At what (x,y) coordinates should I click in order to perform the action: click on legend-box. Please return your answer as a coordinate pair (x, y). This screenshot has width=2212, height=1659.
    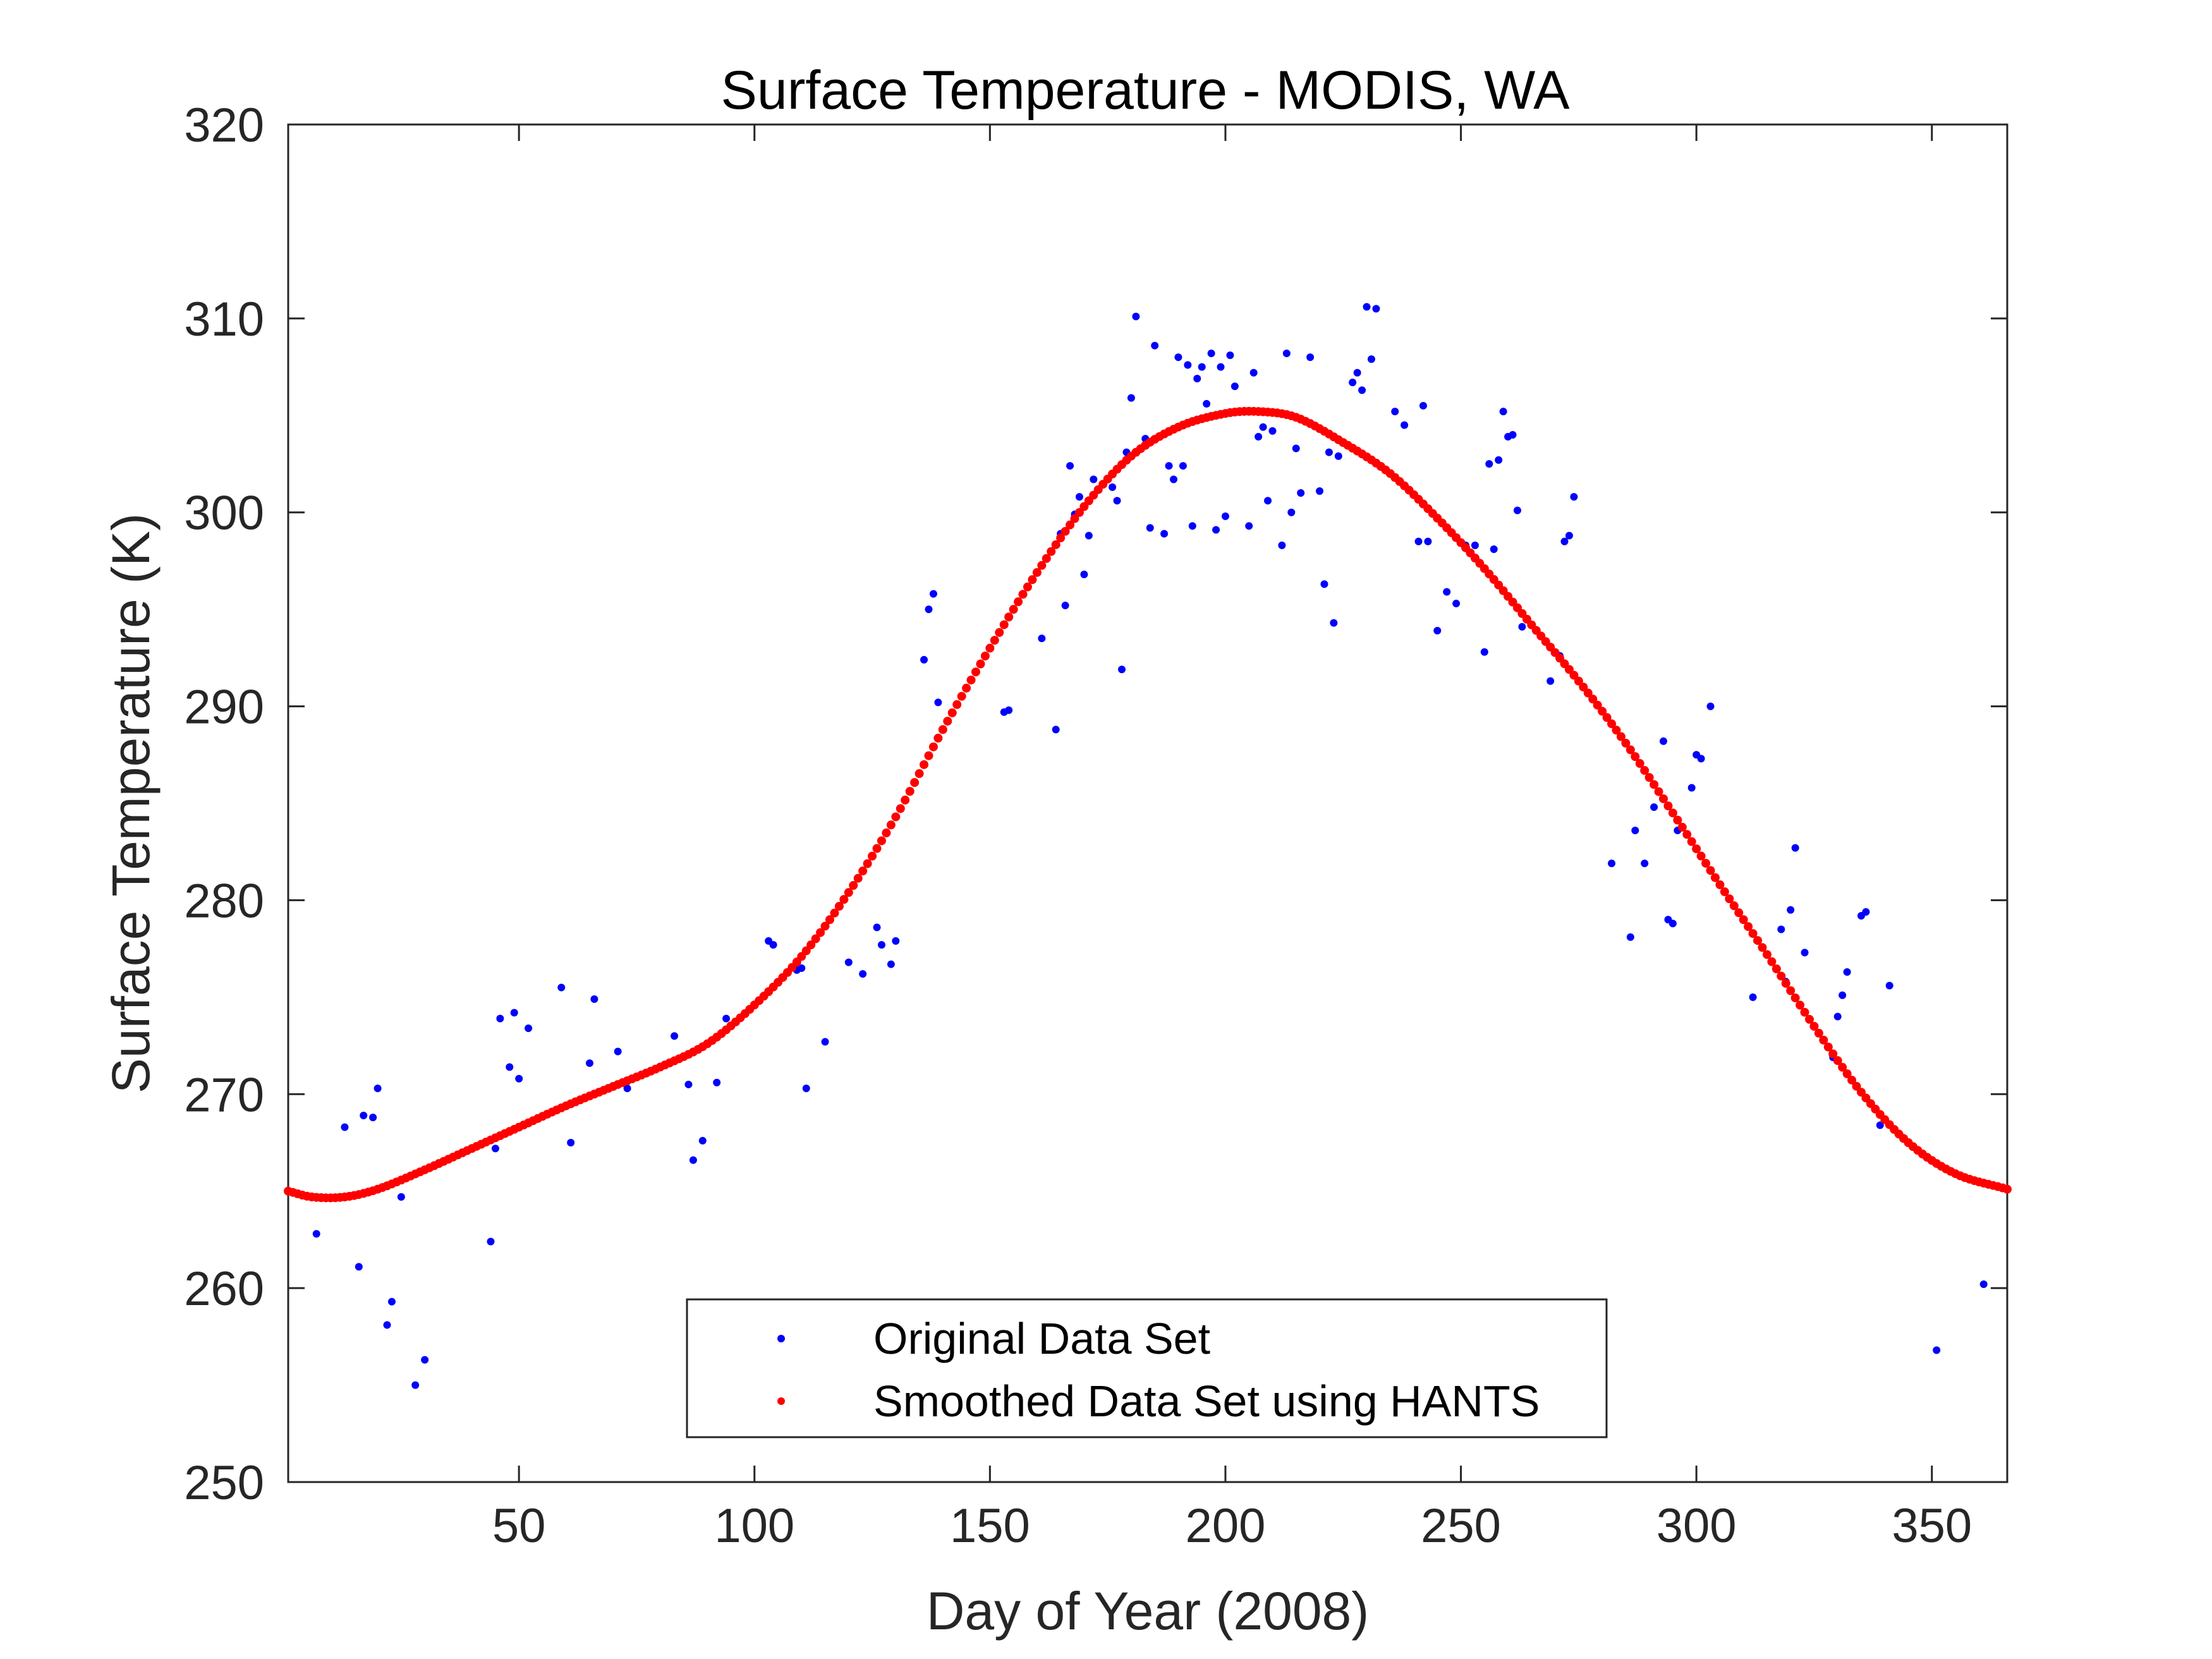
    Looking at the image, I should click on (1147, 1368).